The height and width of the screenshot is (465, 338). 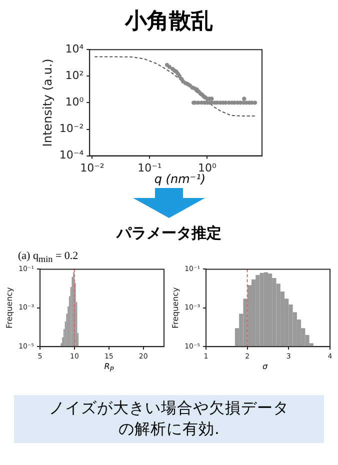 What do you see at coordinates (109, 368) in the screenshot?
I see `x-axis-title: R$_{P}$` at bounding box center [109, 368].